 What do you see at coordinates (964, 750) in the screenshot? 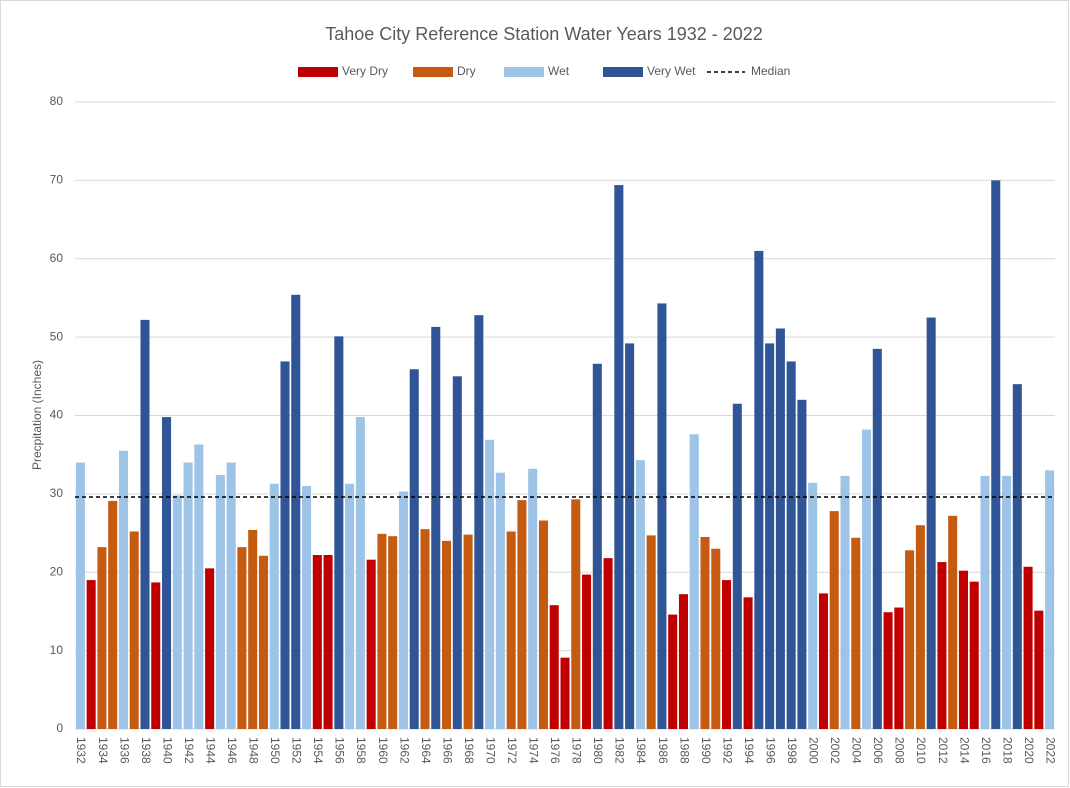
I see `x-tick-label: 2014` at bounding box center [964, 750].